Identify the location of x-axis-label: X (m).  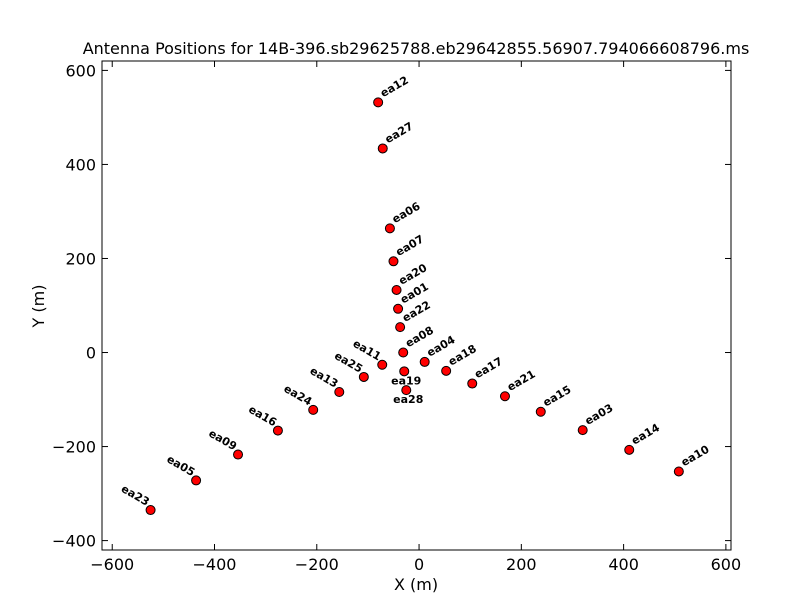
(416, 584).